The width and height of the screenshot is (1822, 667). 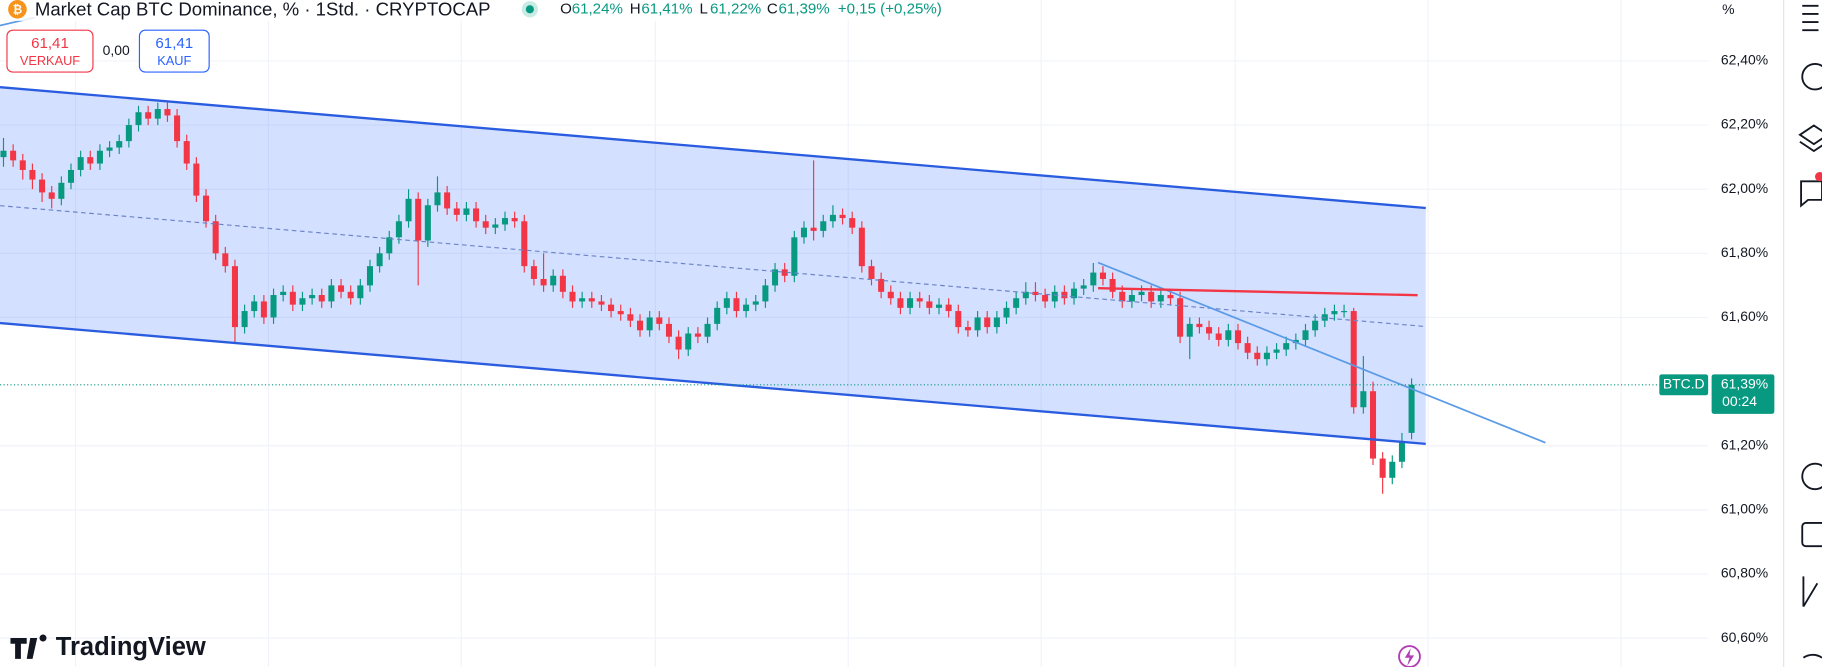 What do you see at coordinates (131, 647) in the screenshot?
I see `branding: TradingView` at bounding box center [131, 647].